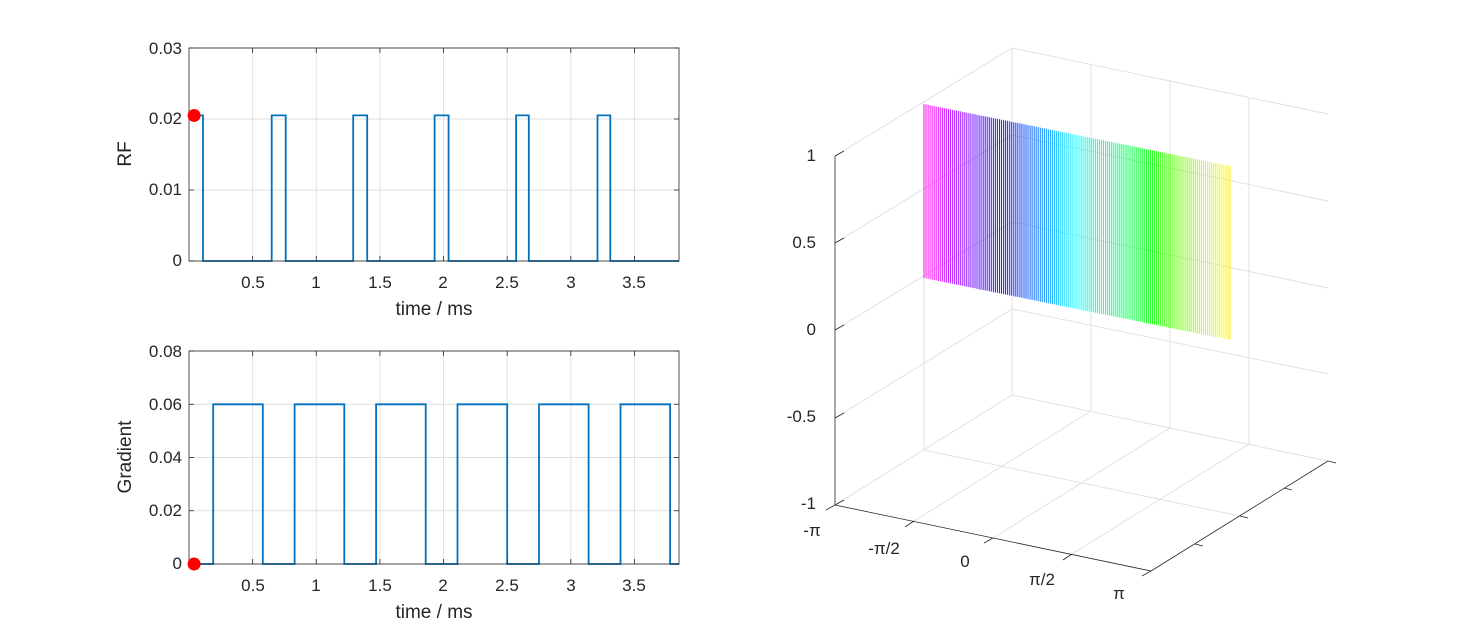 Image resolution: width=1460 pixels, height=640 pixels. I want to click on rf-ytick-label: 0, so click(177, 260).